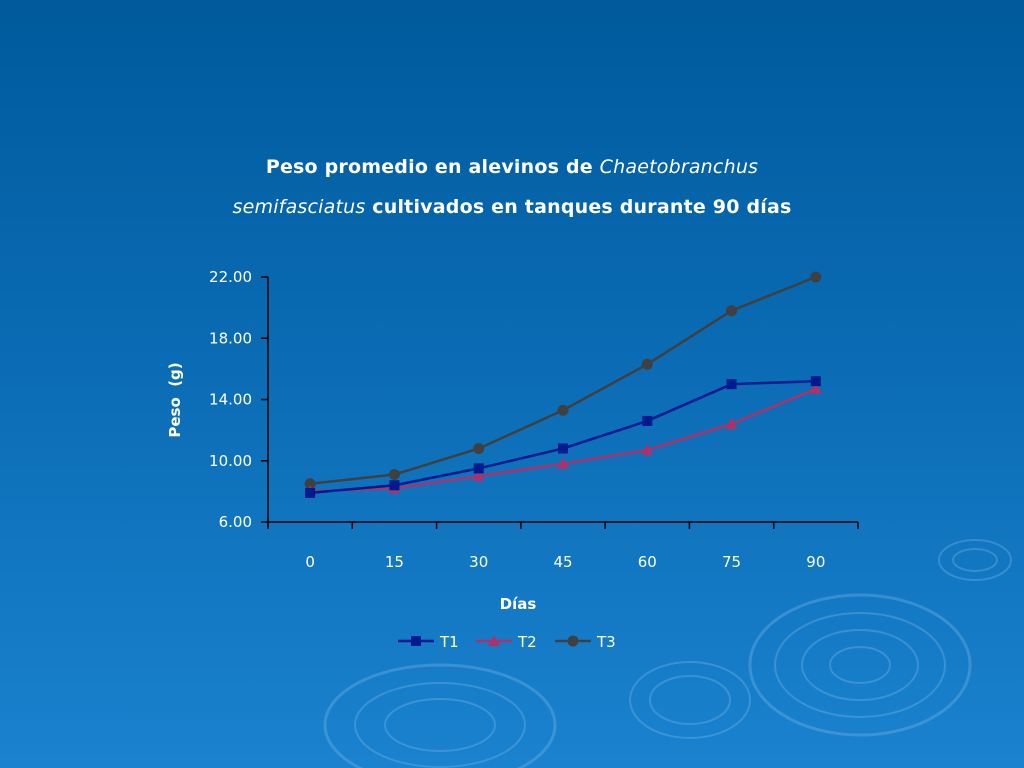 The image size is (1024, 768). Describe the element at coordinates (679, 167) in the screenshot. I see `chart-title-species-genus: Chaetobranchus` at that location.